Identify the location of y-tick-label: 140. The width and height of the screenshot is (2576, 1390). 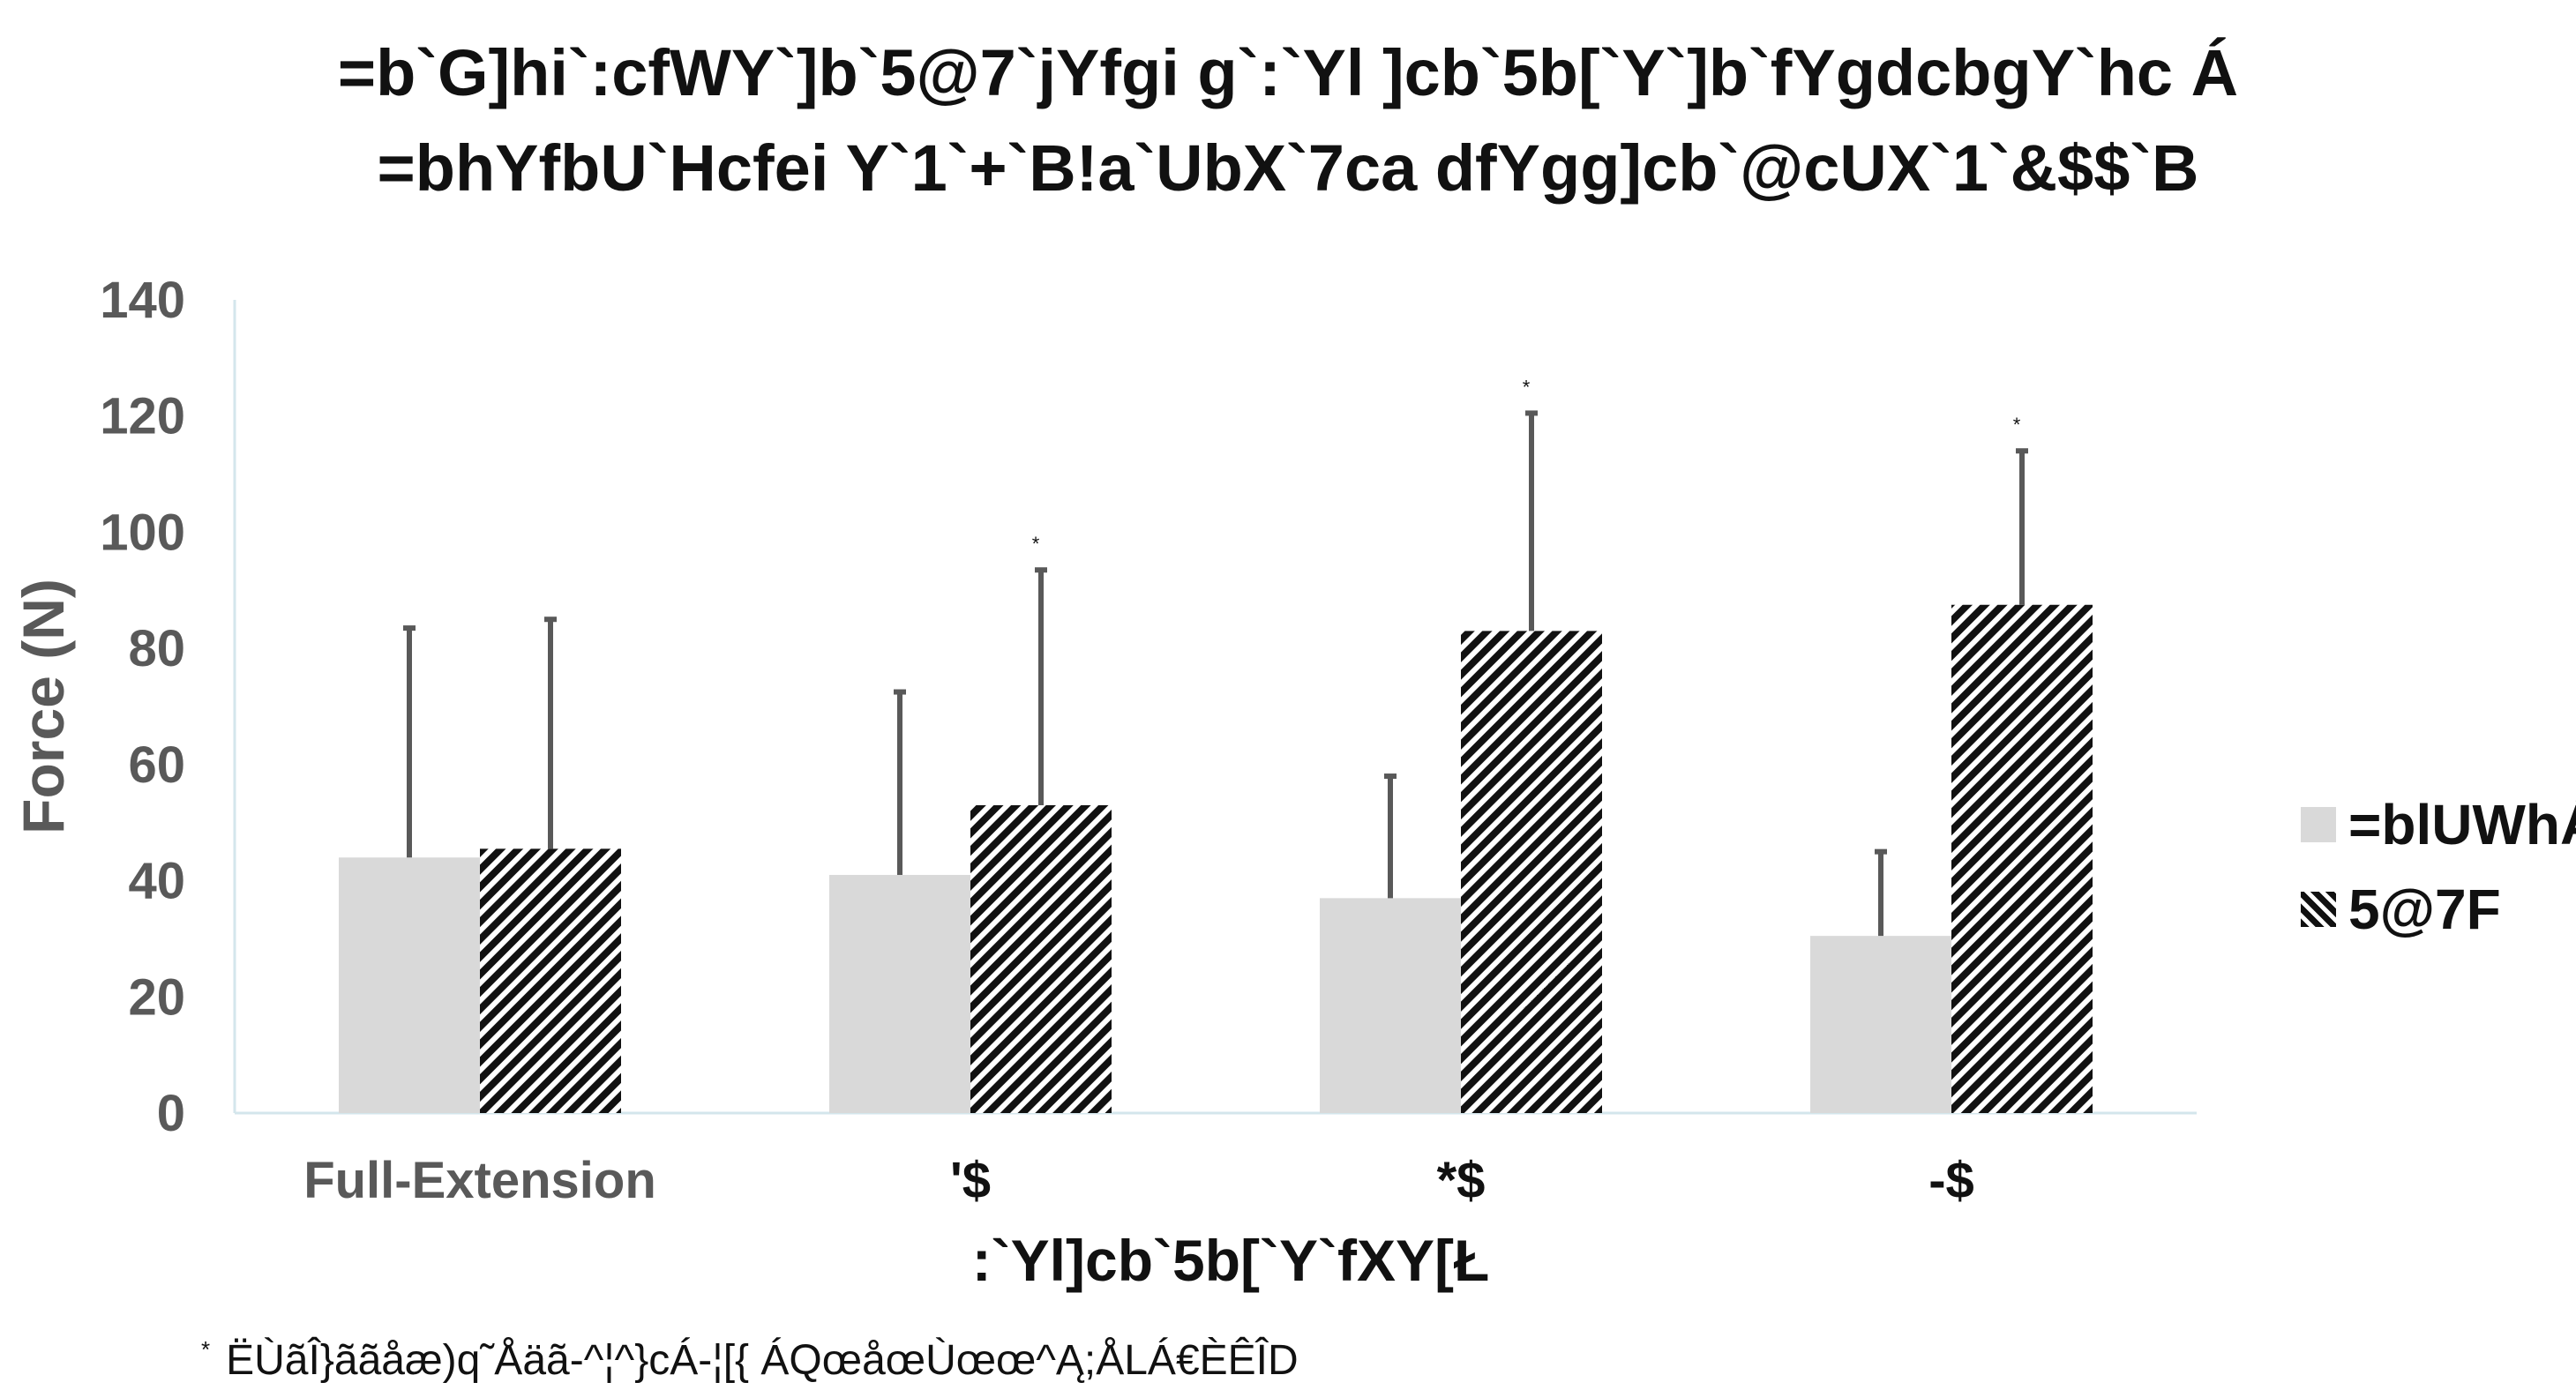
(142, 300).